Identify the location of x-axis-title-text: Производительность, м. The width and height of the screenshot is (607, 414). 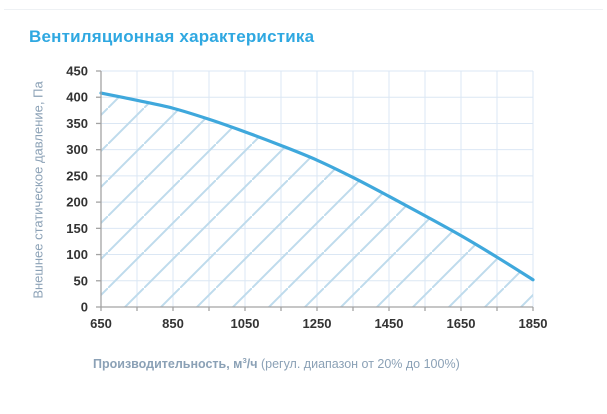
(168, 364).